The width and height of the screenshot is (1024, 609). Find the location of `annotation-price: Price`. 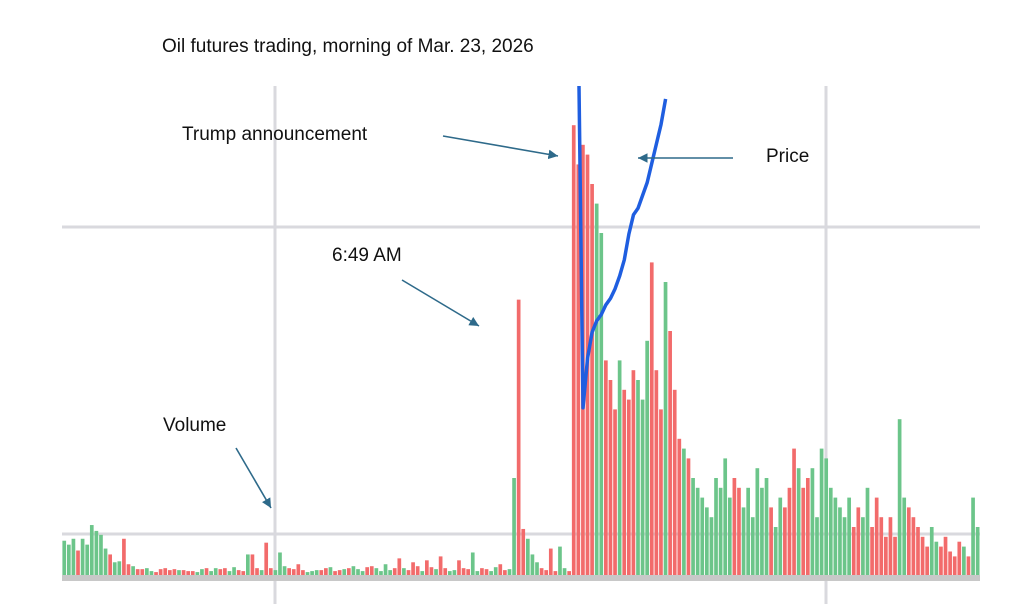

annotation-price: Price is located at coordinates (788, 156).